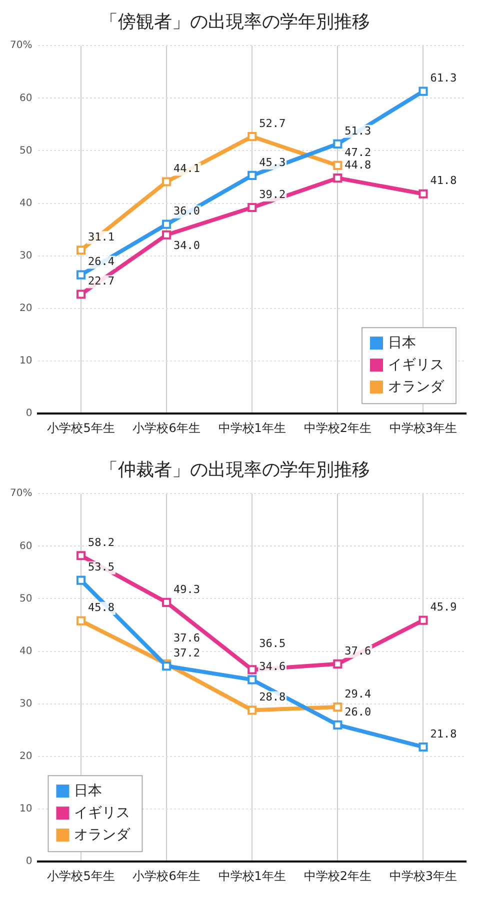 This screenshot has width=480, height=897. What do you see at coordinates (187, 653) in the screenshot?
I see `data-label: 37.2` at bounding box center [187, 653].